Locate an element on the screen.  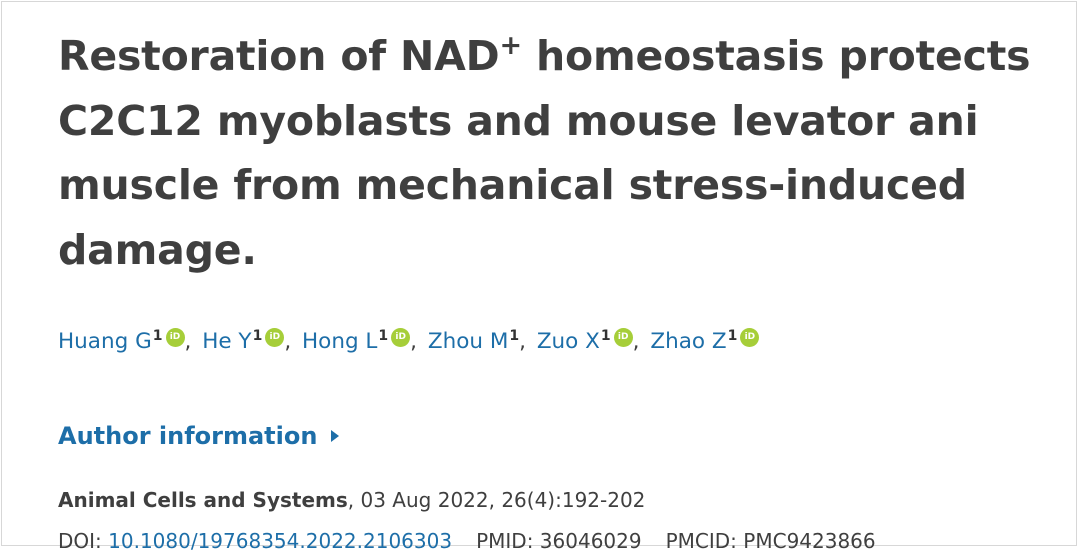
title-superscript: + is located at coordinates (510, 45).